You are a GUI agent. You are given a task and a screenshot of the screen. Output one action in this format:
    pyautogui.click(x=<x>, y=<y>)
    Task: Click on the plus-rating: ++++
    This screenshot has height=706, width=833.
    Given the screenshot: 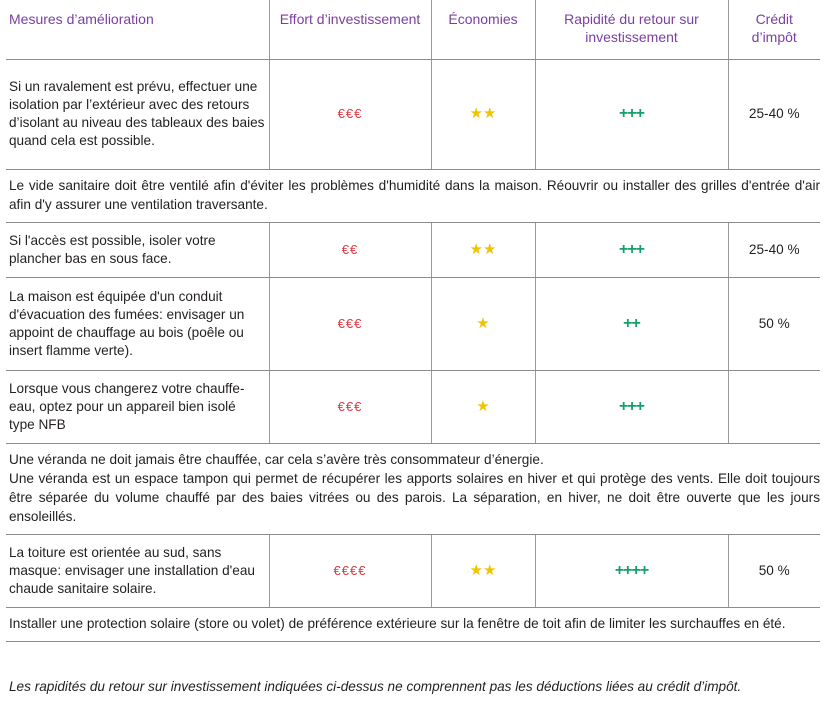 What is the action you would take?
    pyautogui.click(x=631, y=570)
    